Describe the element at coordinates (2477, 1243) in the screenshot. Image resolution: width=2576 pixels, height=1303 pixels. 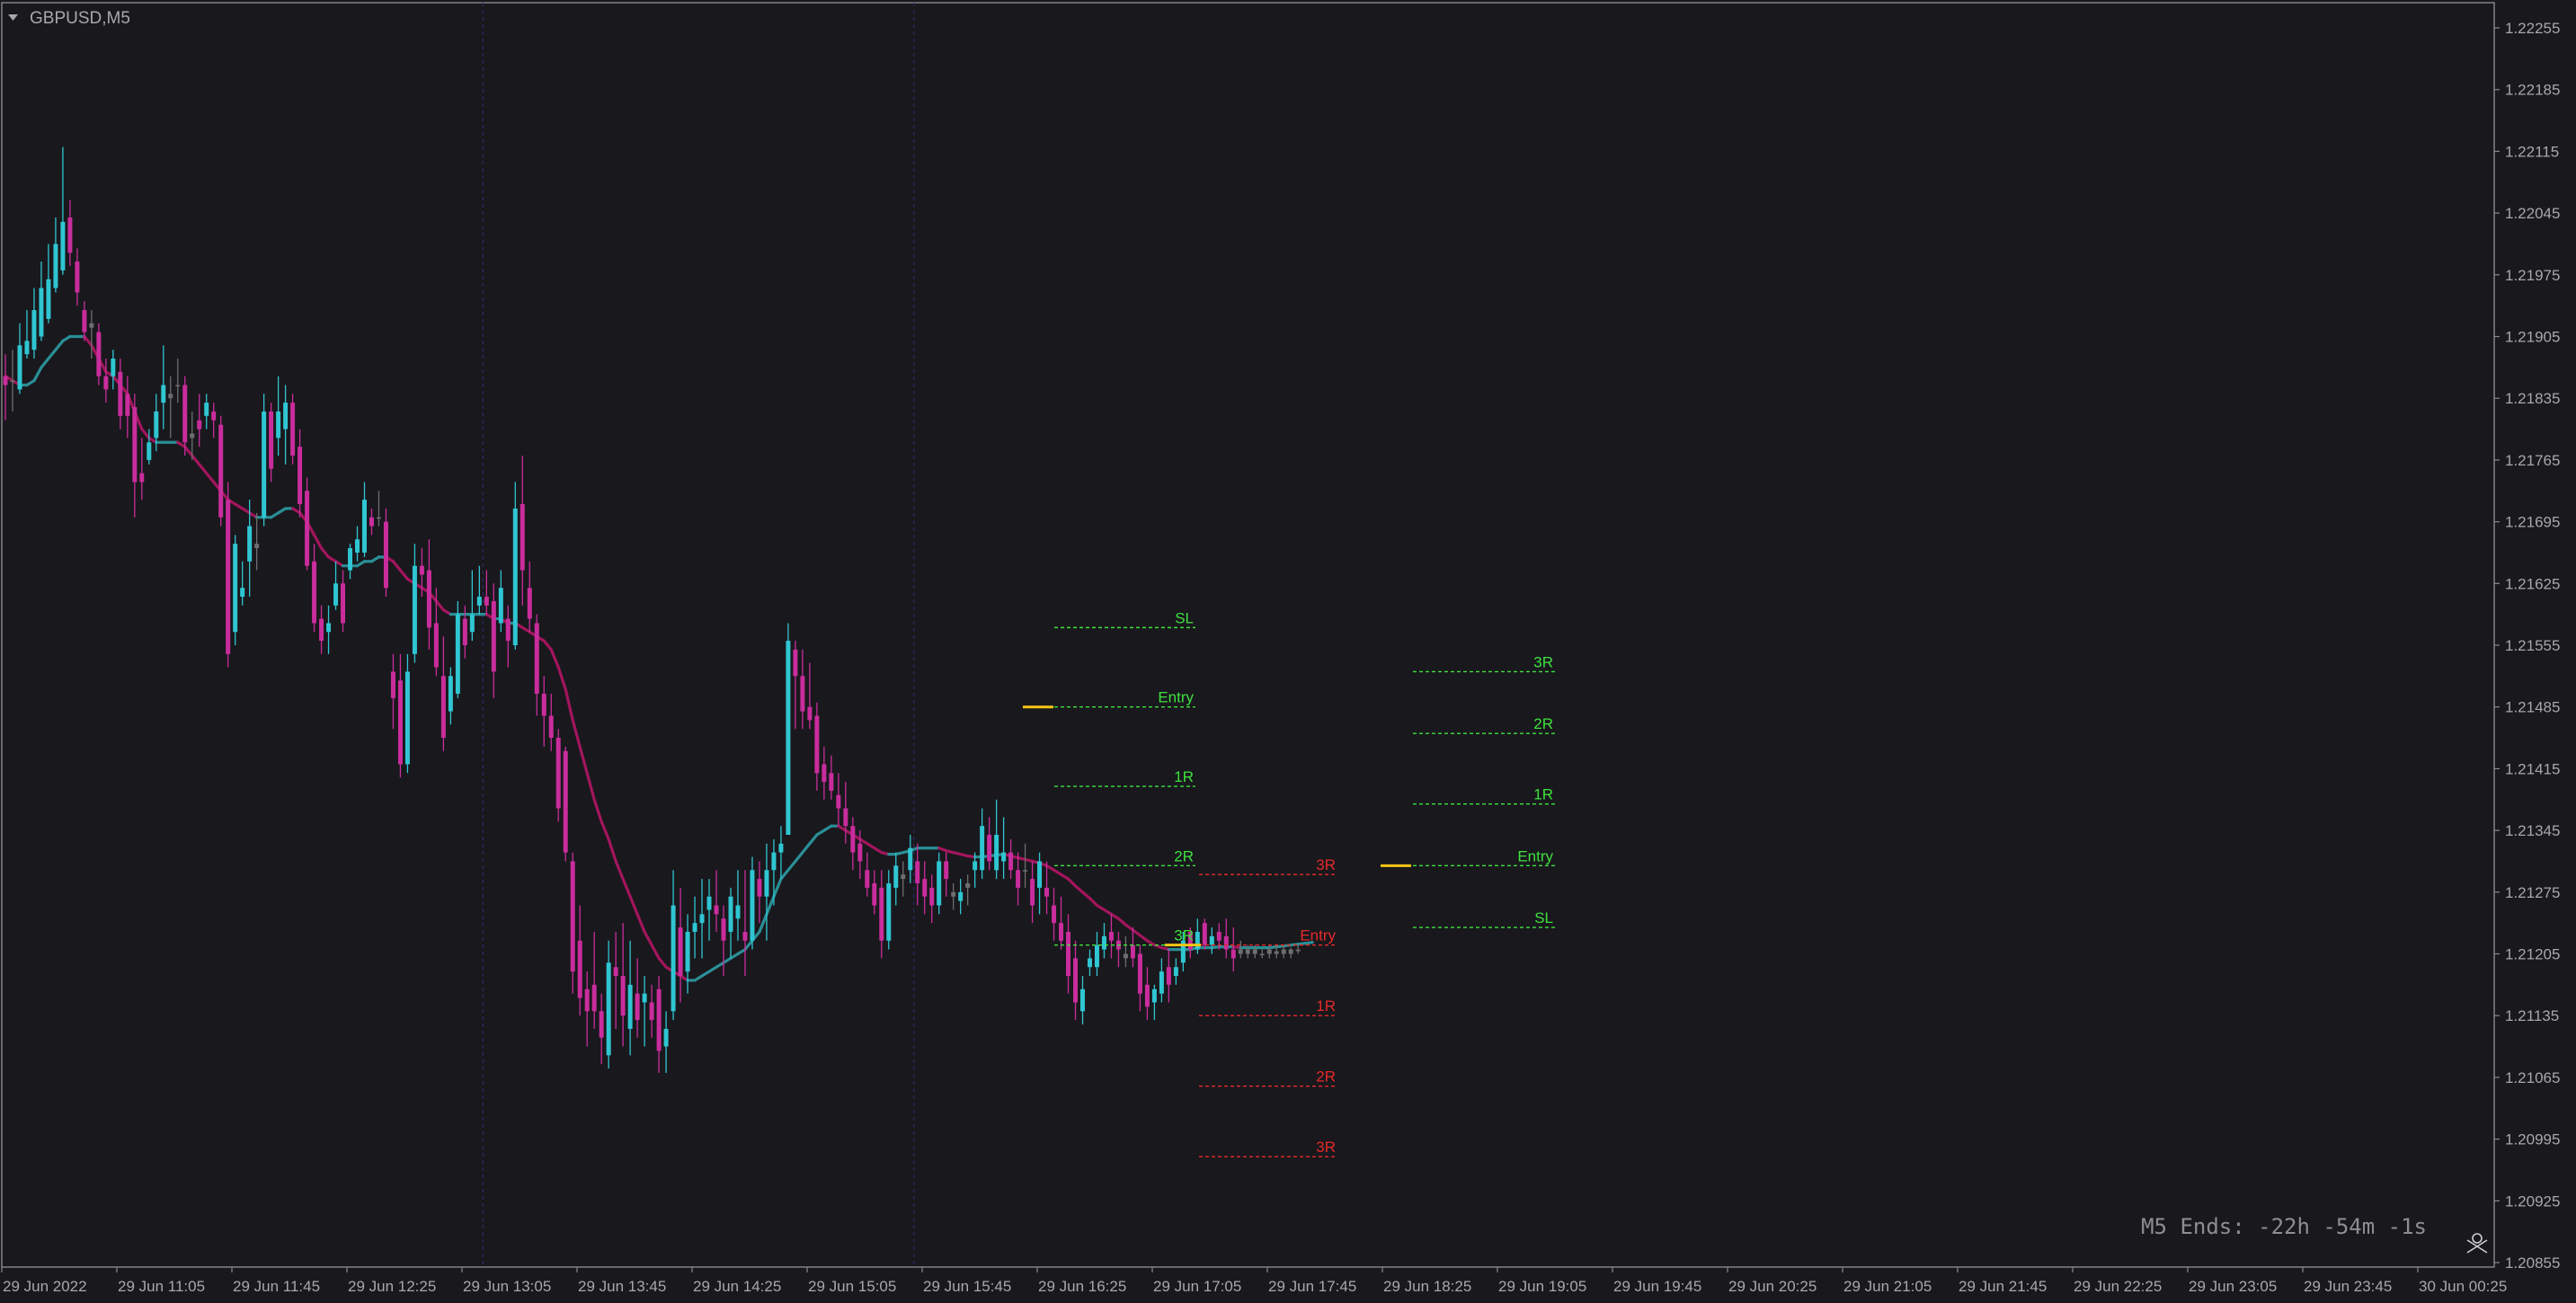
I see `trade-icon` at that location.